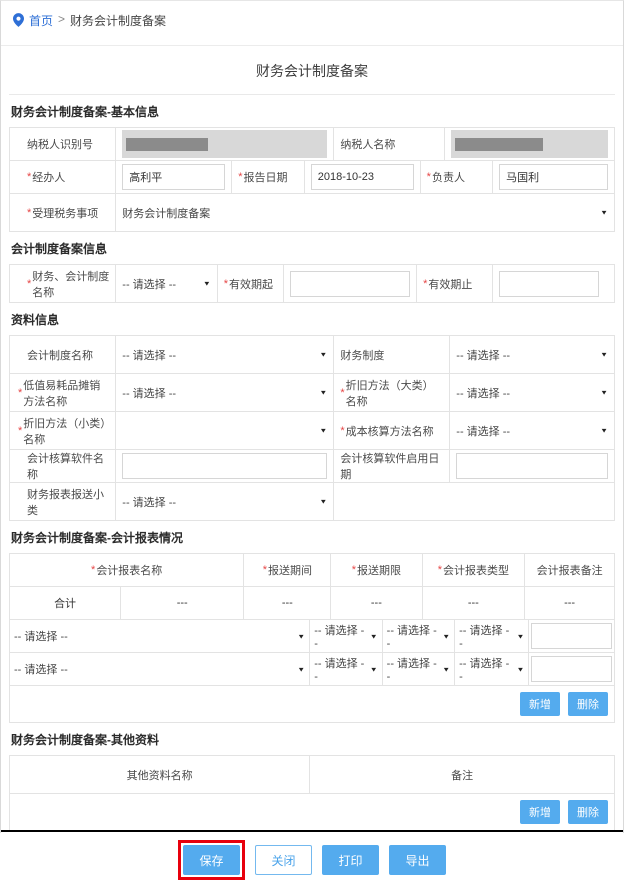 This screenshot has width=624, height=880. What do you see at coordinates (312, 775) in the screenshot?
I see `table-header-row: 其他资料名称 备注` at bounding box center [312, 775].